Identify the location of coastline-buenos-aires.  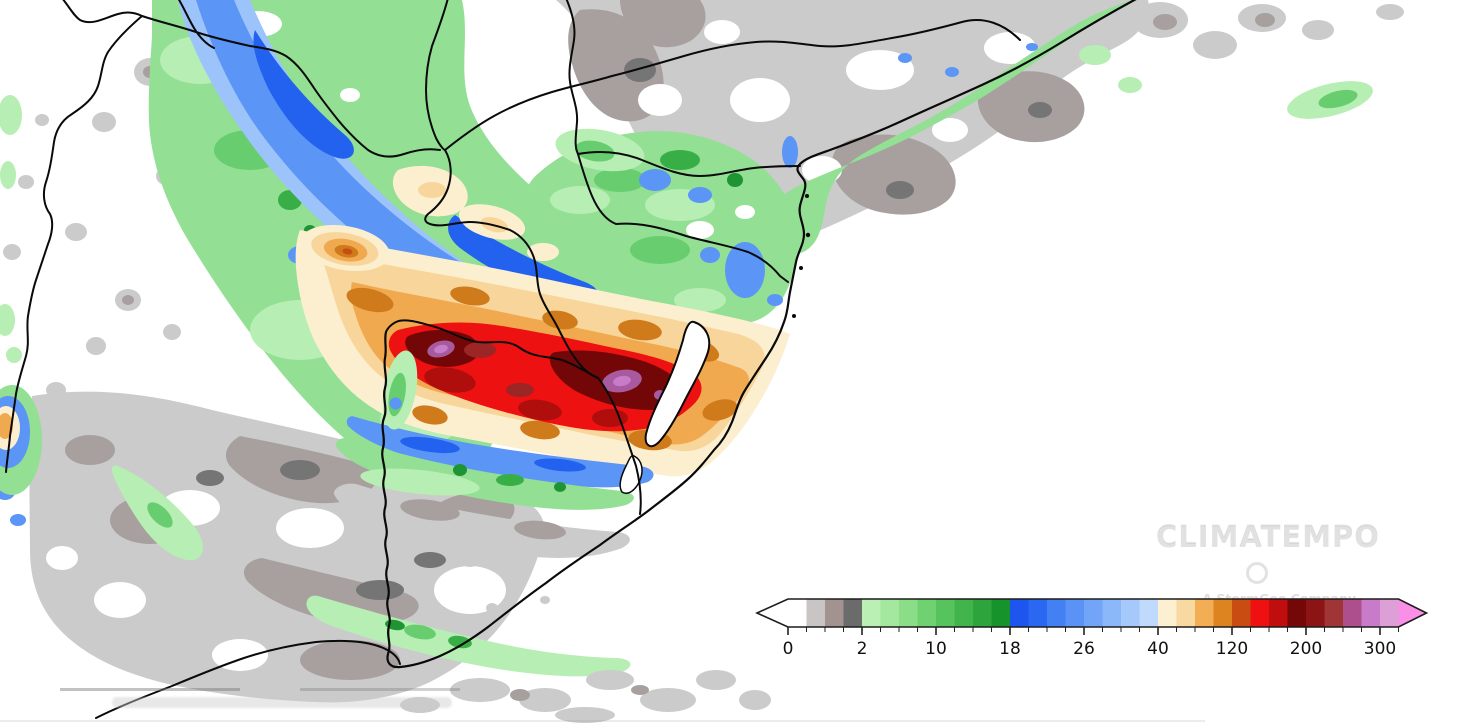
(248, 679).